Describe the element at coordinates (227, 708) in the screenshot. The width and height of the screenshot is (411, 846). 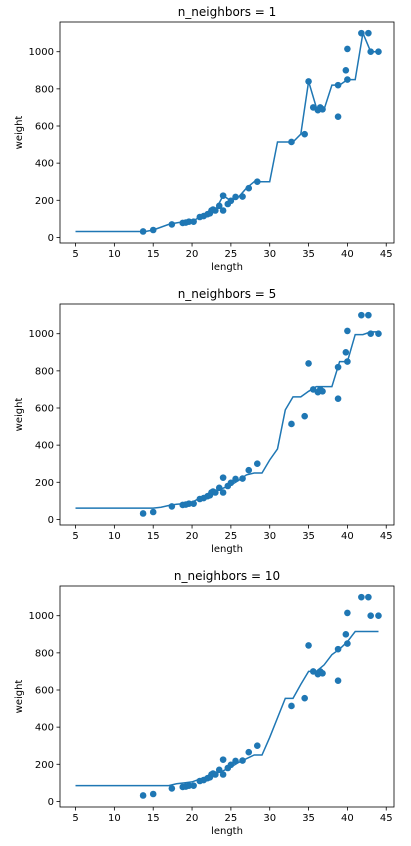
I see `prediction-line` at that location.